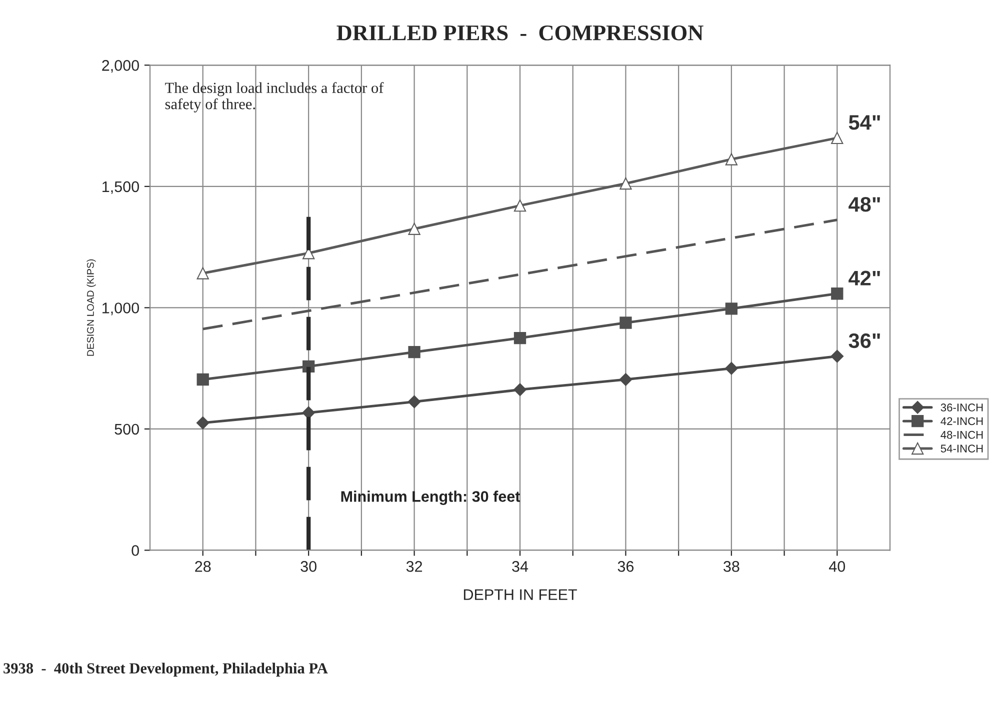 This screenshot has height=724, width=1000. I want to click on x-tick-label: 34, so click(520, 566).